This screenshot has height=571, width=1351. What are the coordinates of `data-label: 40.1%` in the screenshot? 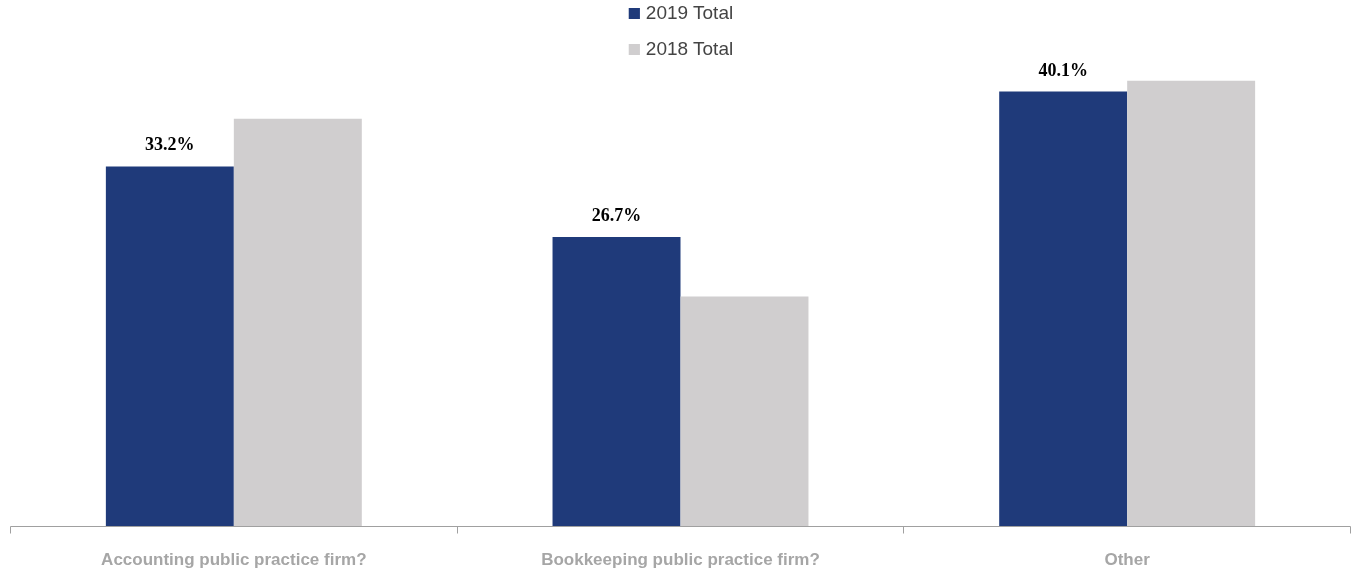 It's located at (1063, 69).